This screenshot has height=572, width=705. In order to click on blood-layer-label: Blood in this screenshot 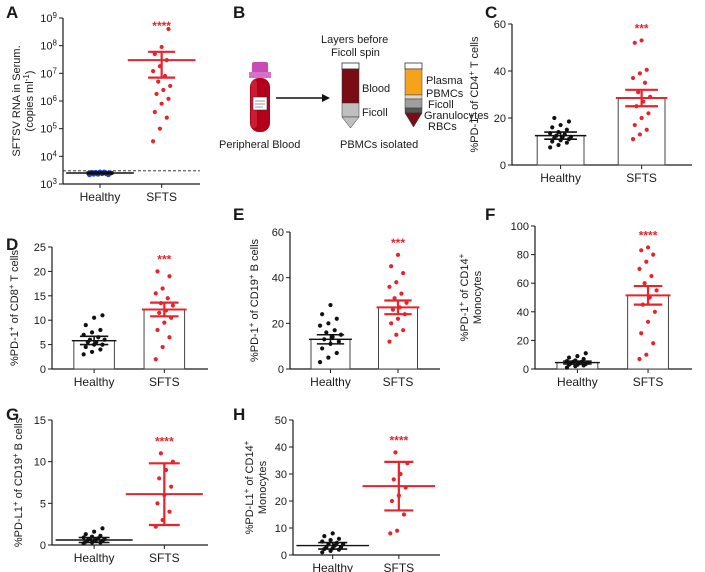, I will do `click(376, 89)`.